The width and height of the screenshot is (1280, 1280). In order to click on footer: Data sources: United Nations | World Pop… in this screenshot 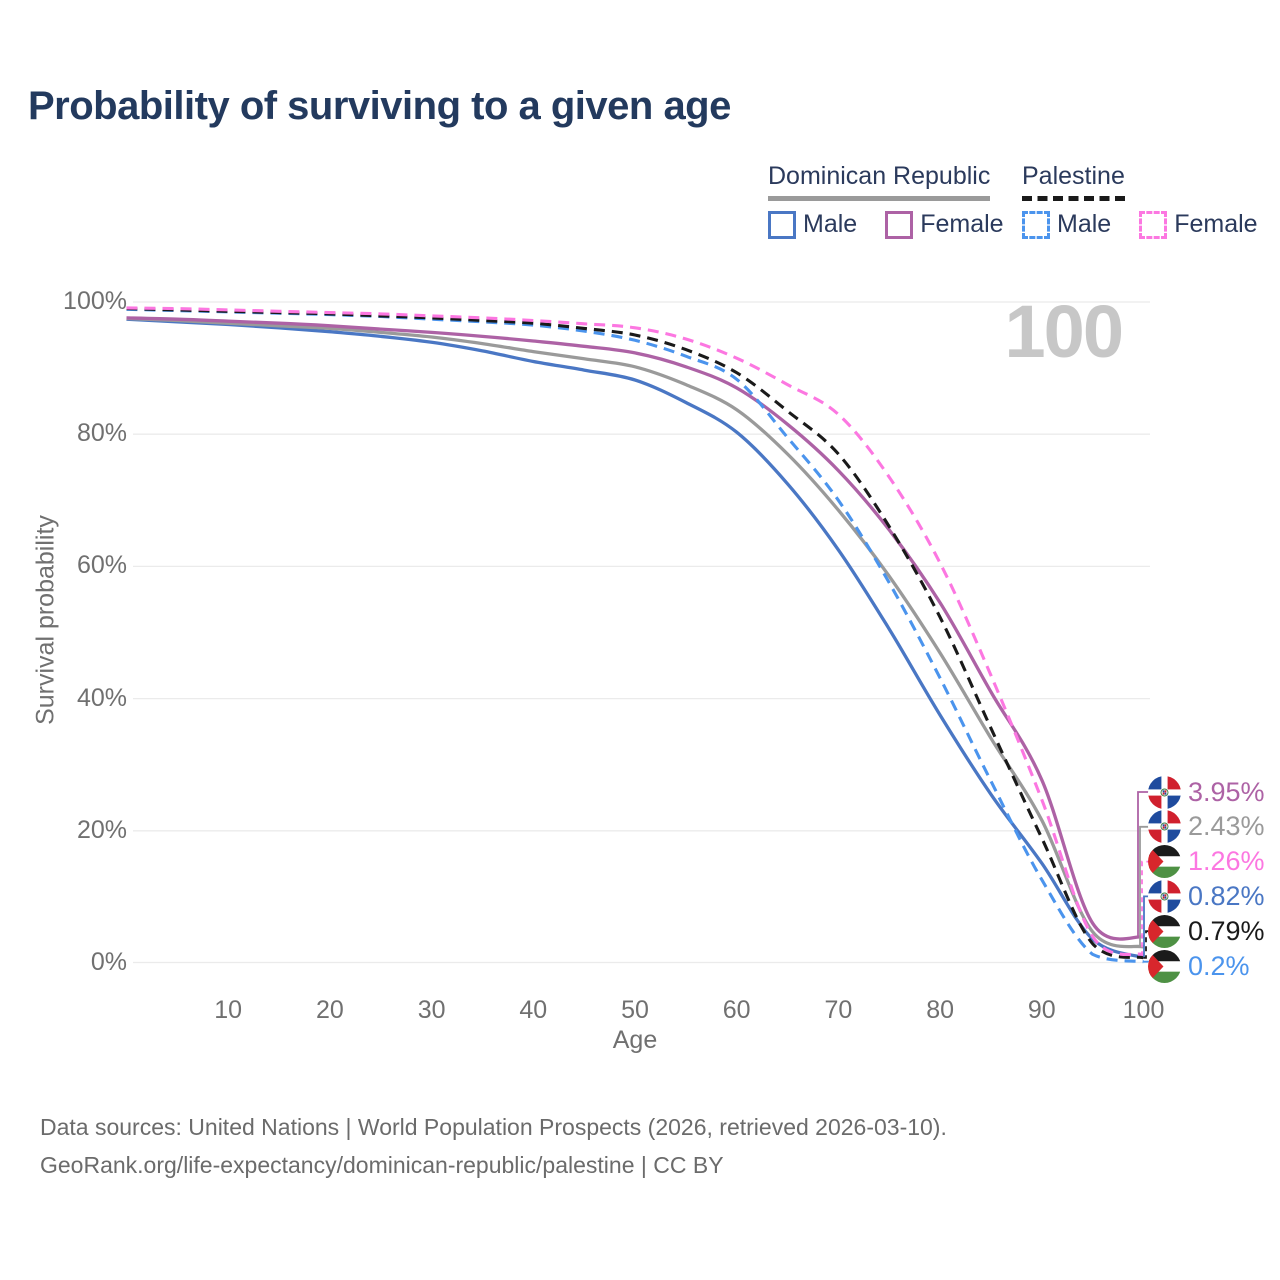, I will do `click(493, 1146)`.